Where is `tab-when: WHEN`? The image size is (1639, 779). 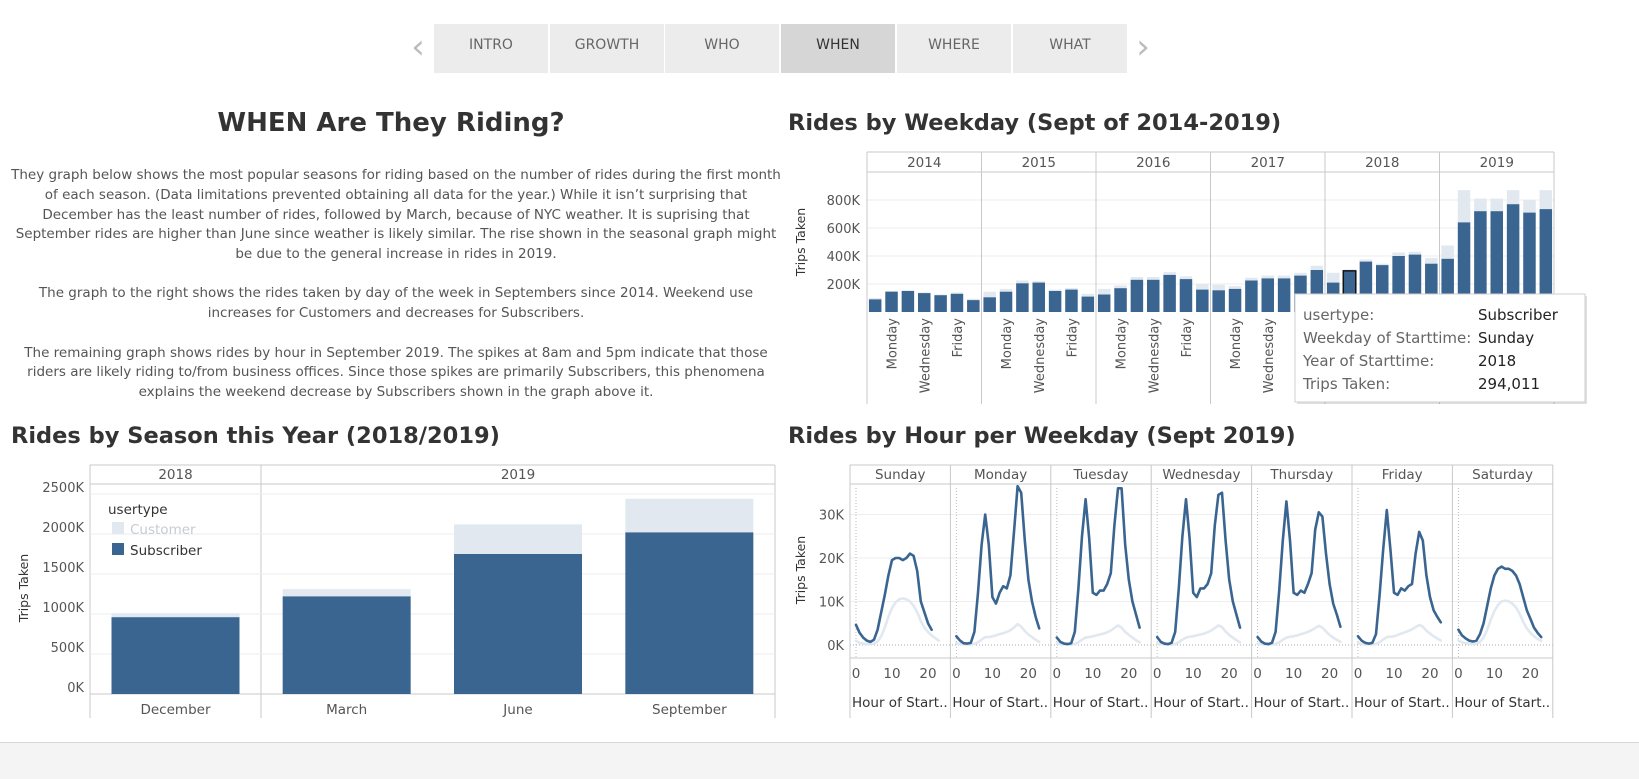
tab-when: WHEN is located at coordinates (838, 48).